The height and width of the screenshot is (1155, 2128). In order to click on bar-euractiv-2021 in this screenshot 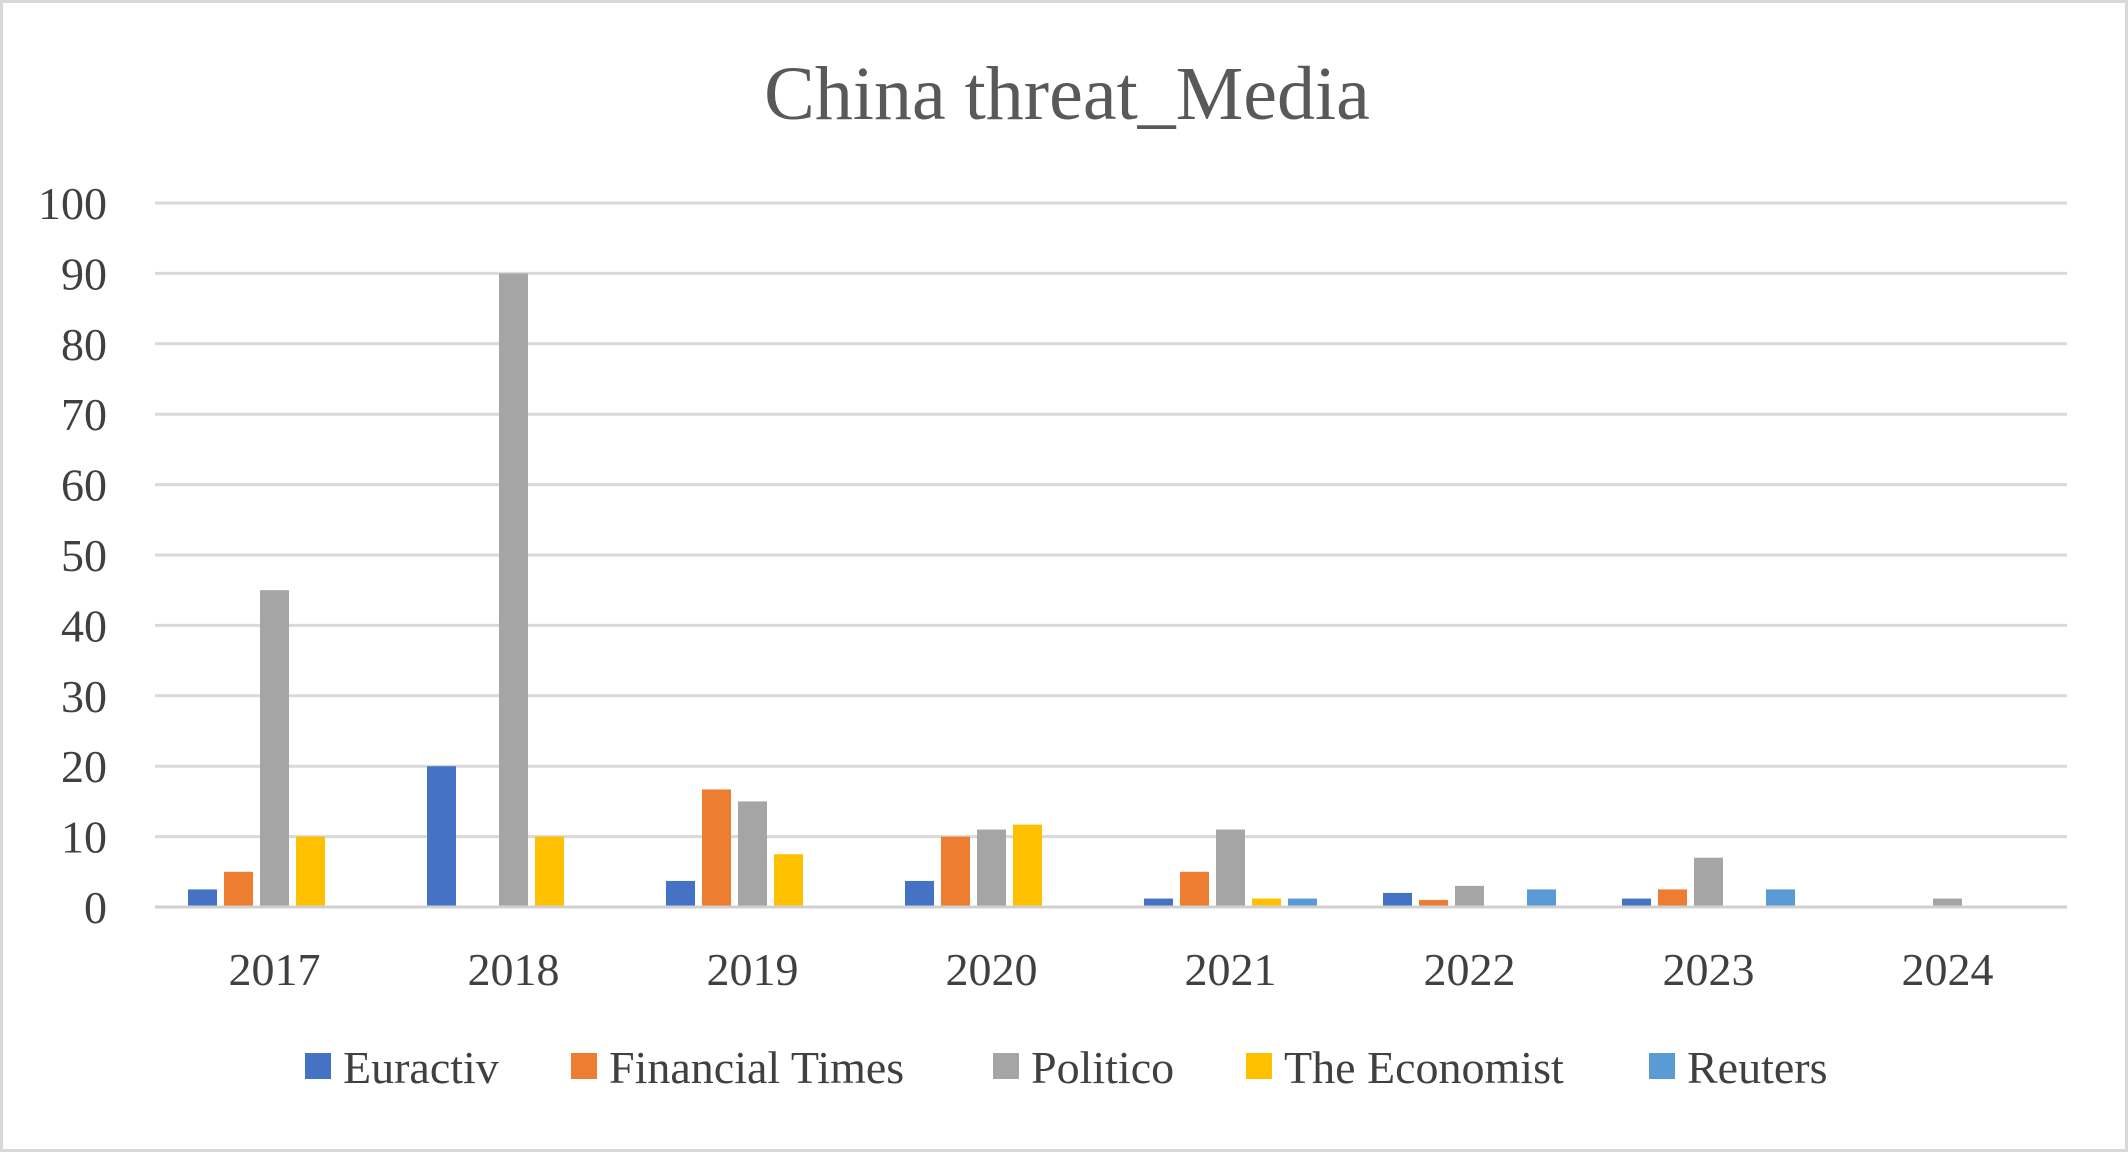, I will do `click(1158, 902)`.